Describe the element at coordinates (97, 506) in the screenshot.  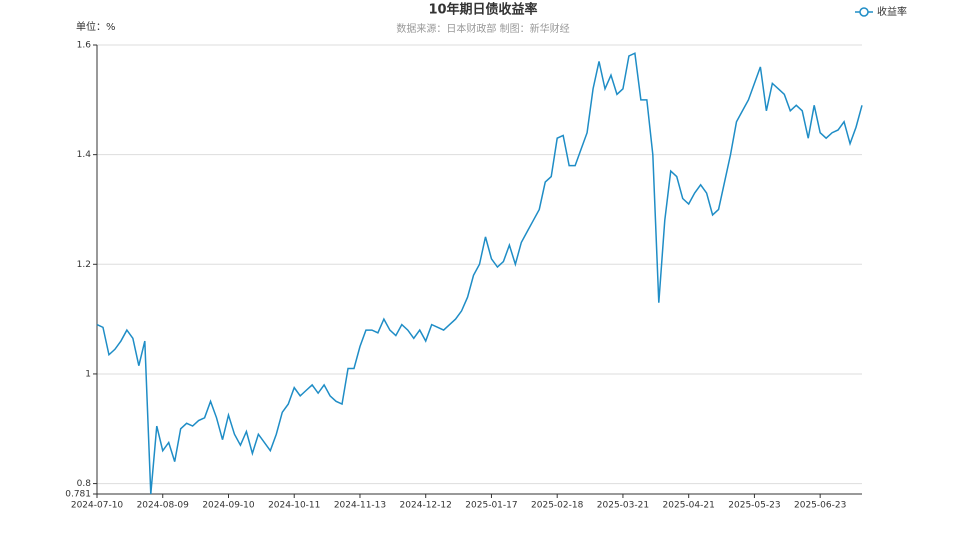
I see `x-tick-label: 2024-07-10` at that location.